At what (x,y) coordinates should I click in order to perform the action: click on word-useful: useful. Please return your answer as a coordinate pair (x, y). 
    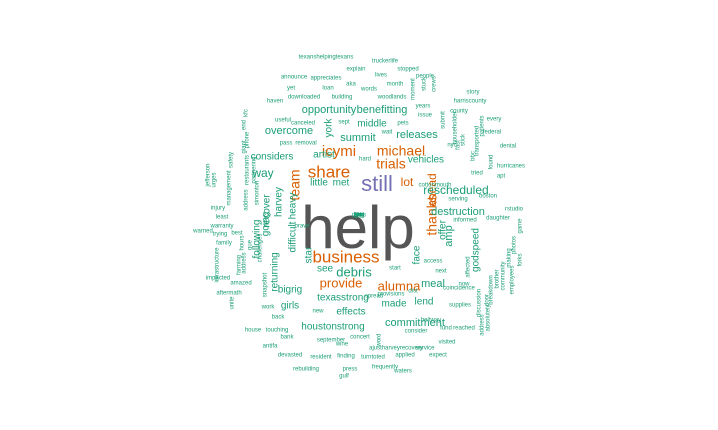
    Looking at the image, I should click on (283, 121).